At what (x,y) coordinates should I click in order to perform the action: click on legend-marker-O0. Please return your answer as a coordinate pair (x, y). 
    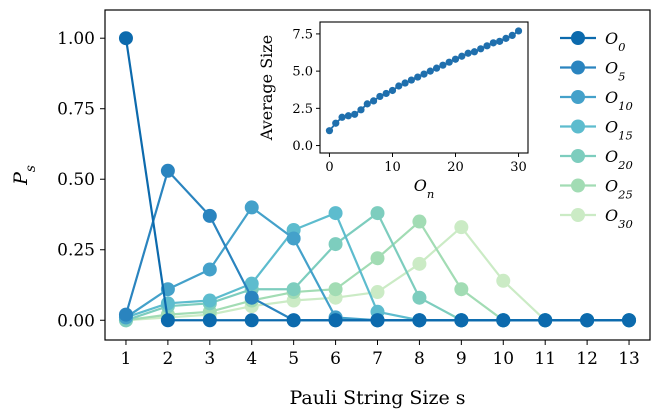
    Looking at the image, I should click on (578, 38).